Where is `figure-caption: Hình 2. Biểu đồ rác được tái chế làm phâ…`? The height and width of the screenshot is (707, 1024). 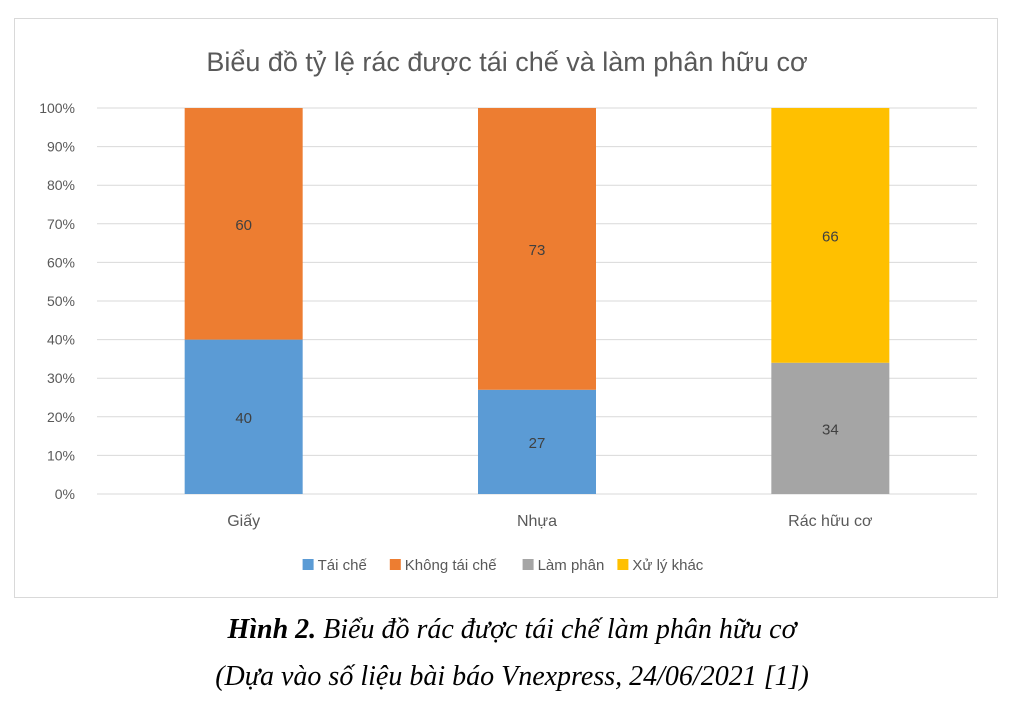
figure-caption: Hình 2. Biểu đồ rác được tái chế làm phâ… is located at coordinates (512, 630).